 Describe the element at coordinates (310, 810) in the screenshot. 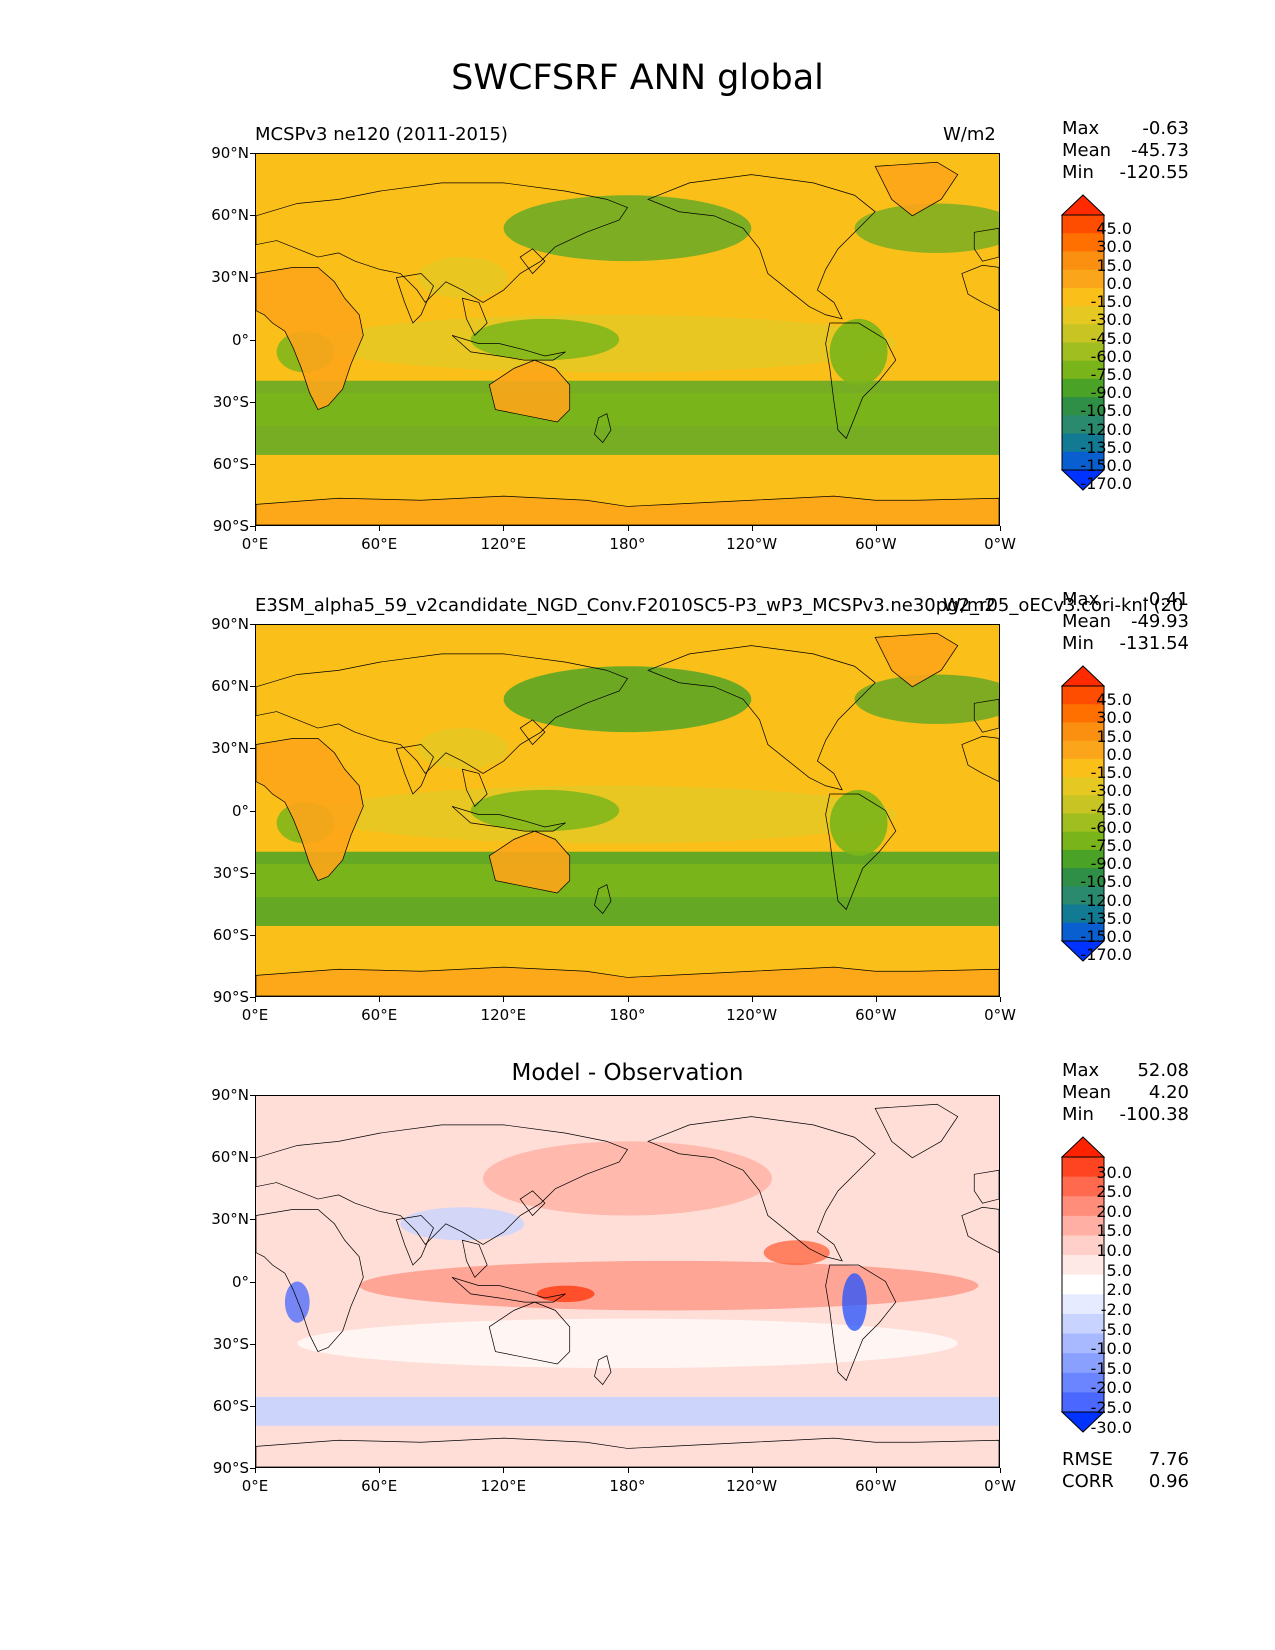

I see `coastline-africa` at that location.